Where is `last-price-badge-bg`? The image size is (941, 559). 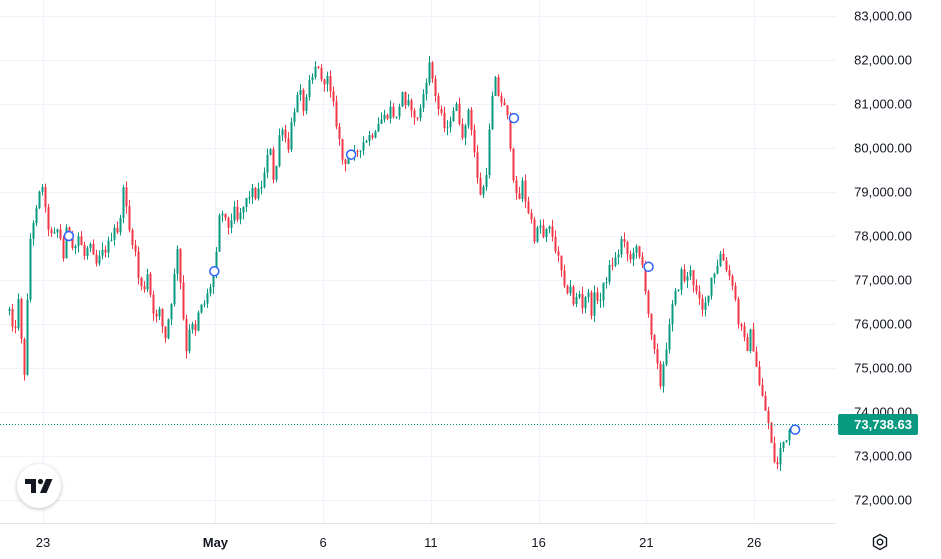
last-price-badge-bg is located at coordinates (878, 424).